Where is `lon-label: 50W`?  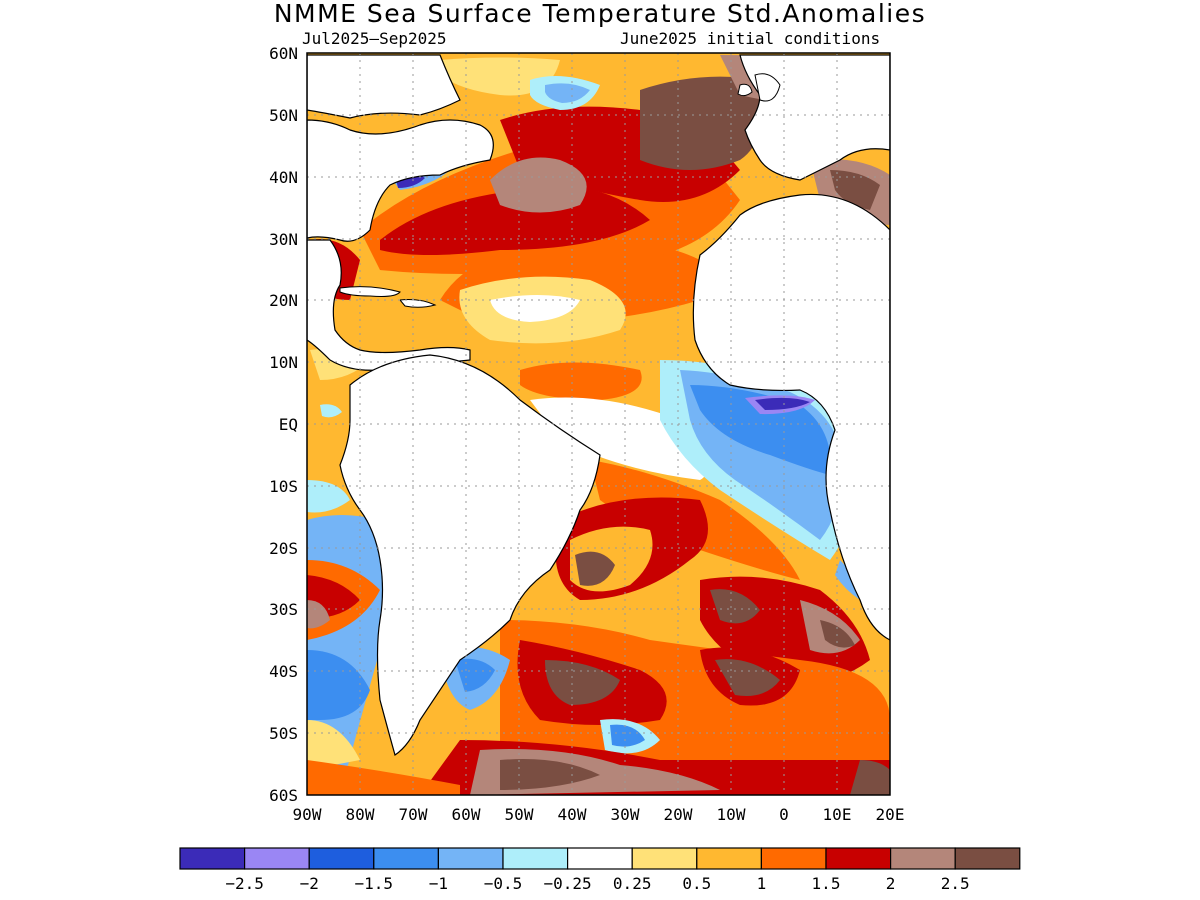
lon-label: 50W is located at coordinates (519, 814).